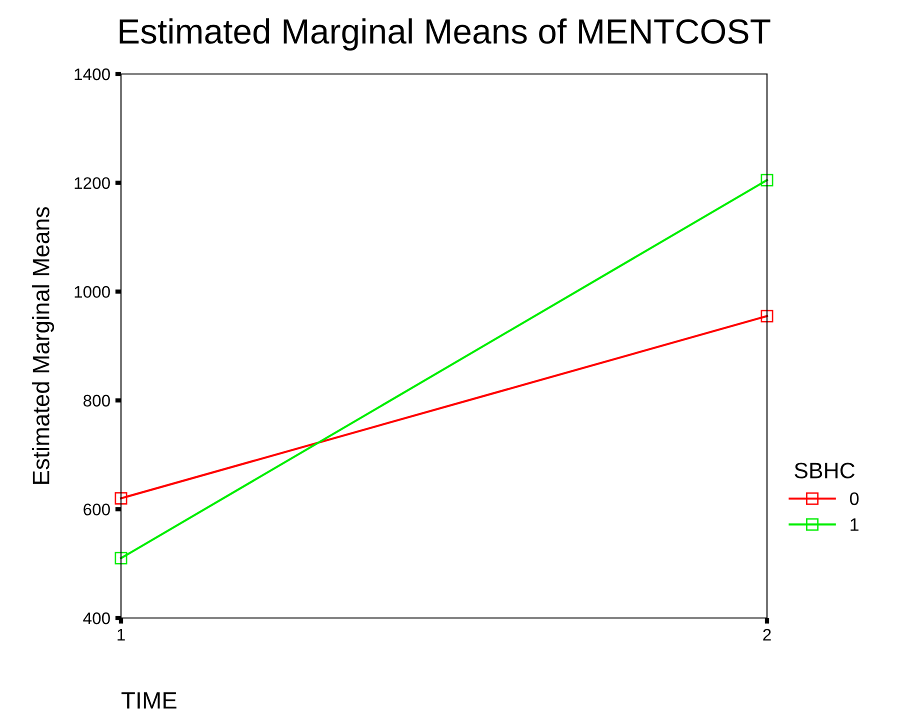  I want to click on legend-label: 0, so click(854, 499).